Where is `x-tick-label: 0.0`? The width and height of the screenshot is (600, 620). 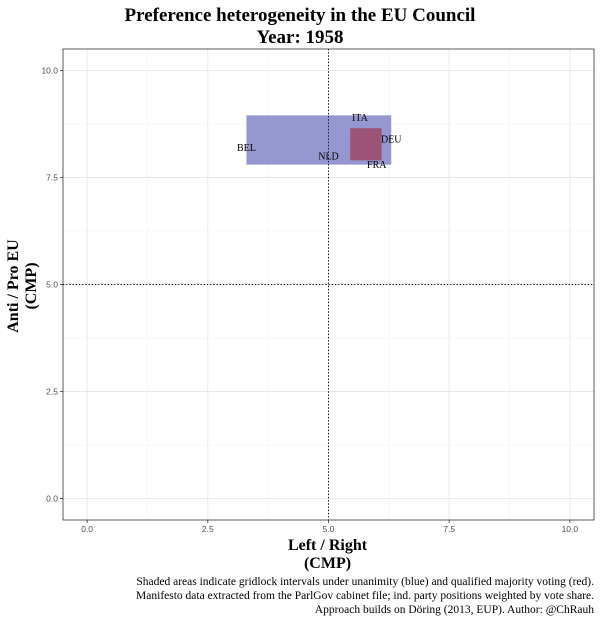 x-tick-label: 0.0 is located at coordinates (87, 529).